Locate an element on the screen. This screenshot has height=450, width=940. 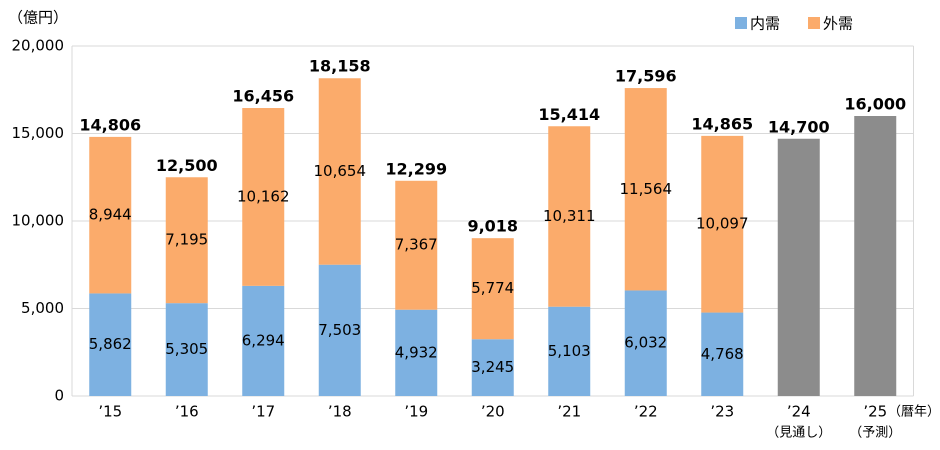
total-label: 16,000 is located at coordinates (875, 104).